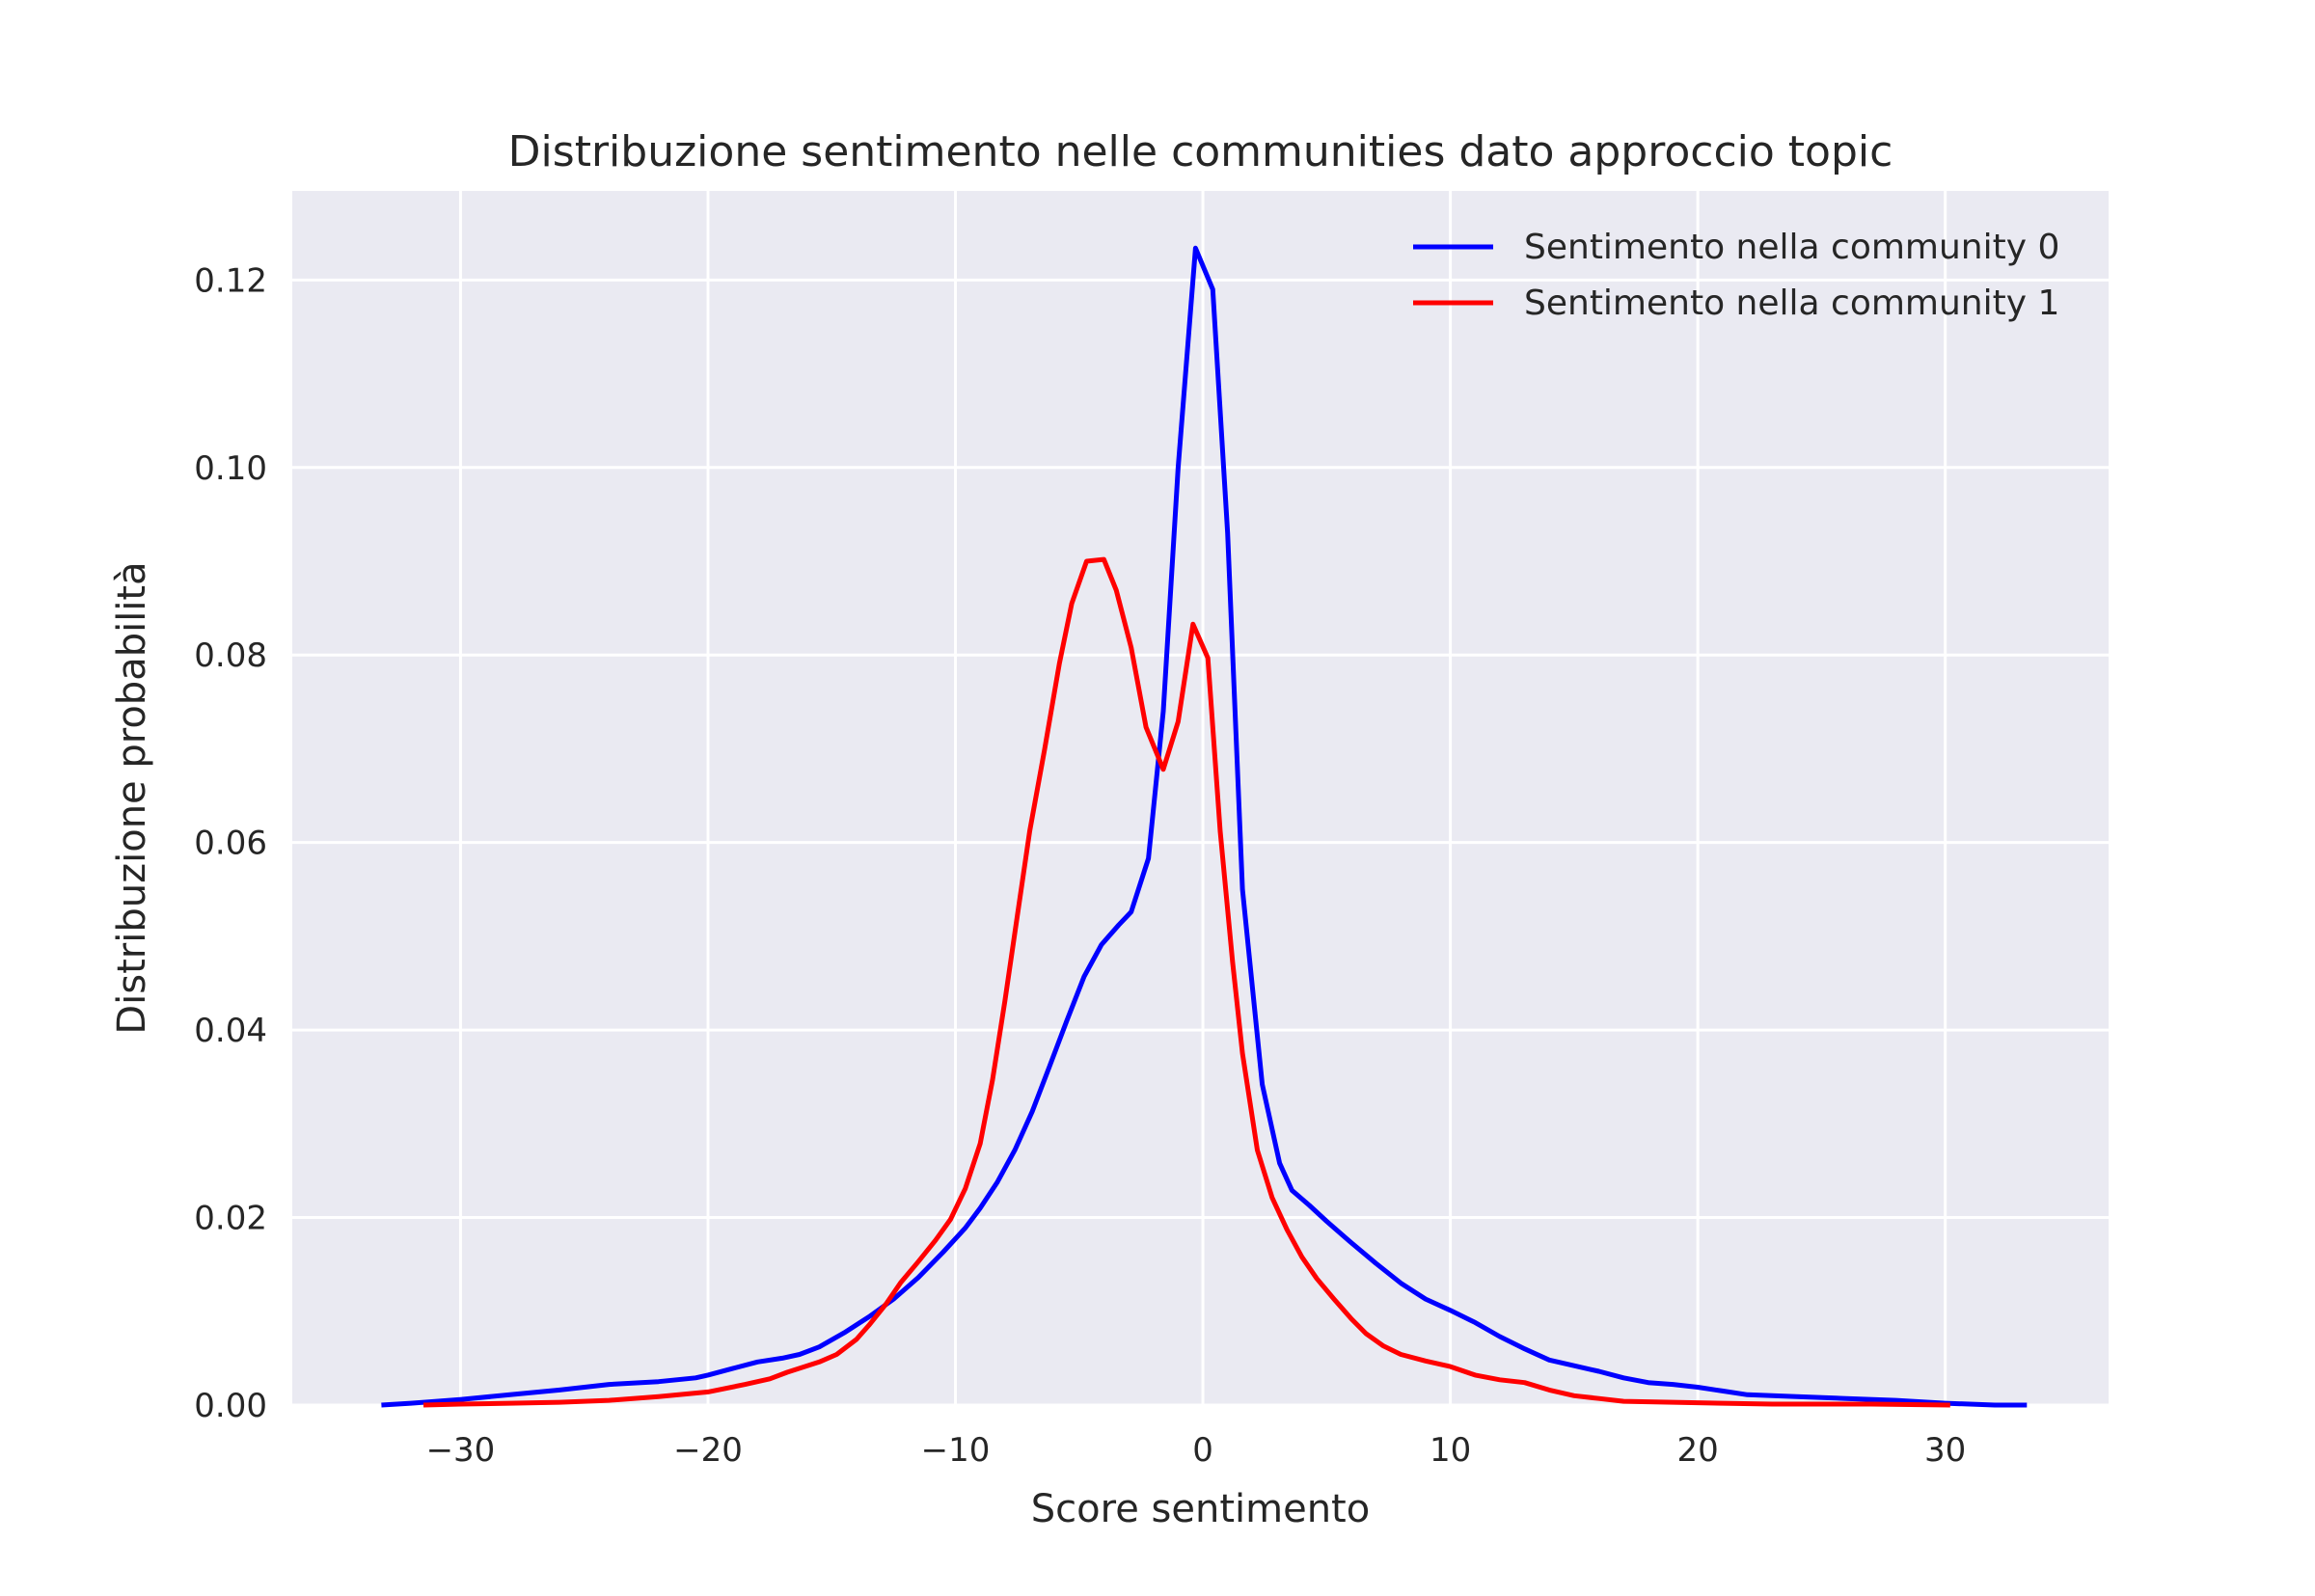  I want to click on x-tick-label: 0, so click(1203, 1450).